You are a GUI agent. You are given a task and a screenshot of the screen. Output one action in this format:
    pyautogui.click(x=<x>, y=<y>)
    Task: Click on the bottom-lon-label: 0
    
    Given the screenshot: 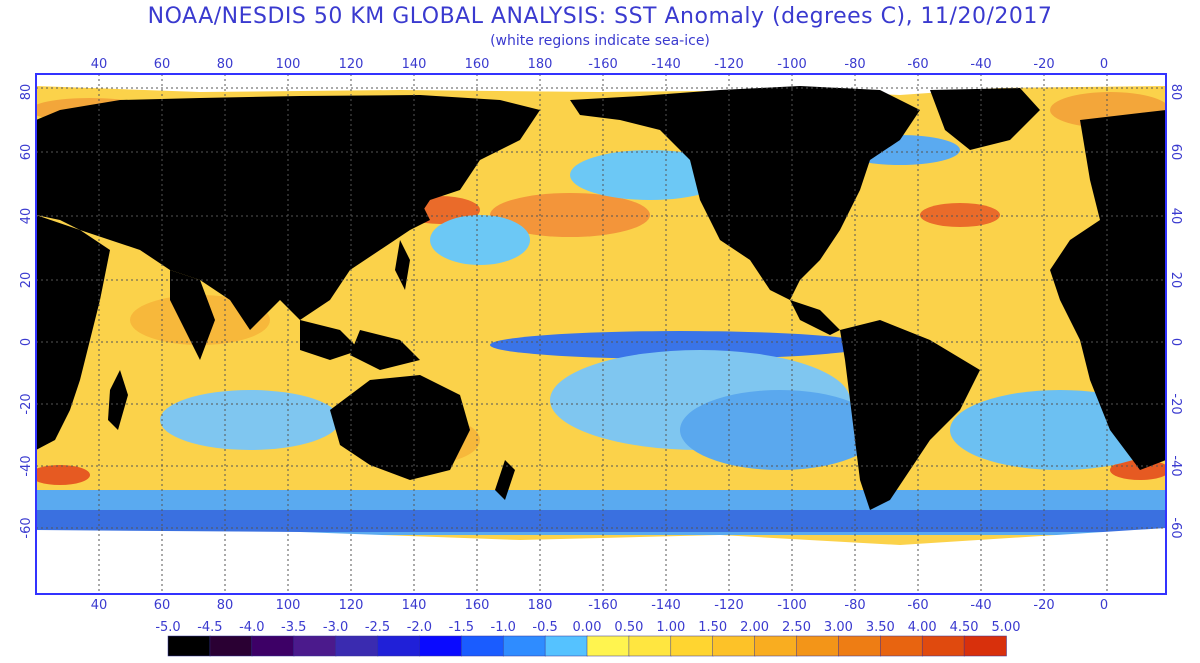 What is the action you would take?
    pyautogui.click(x=1104, y=605)
    